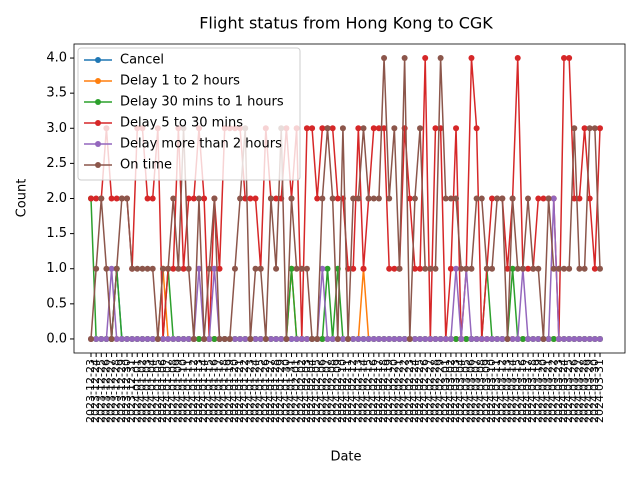 This screenshot has width=640, height=480. Describe the element at coordinates (414, 391) in the screenshot. I see `x-tick-label: 2024-02-24` at that location.